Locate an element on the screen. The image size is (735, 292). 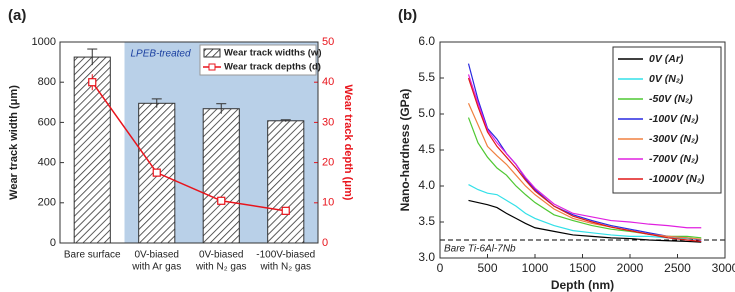
legend-label: -300V (N₂) is located at coordinates (674, 139).